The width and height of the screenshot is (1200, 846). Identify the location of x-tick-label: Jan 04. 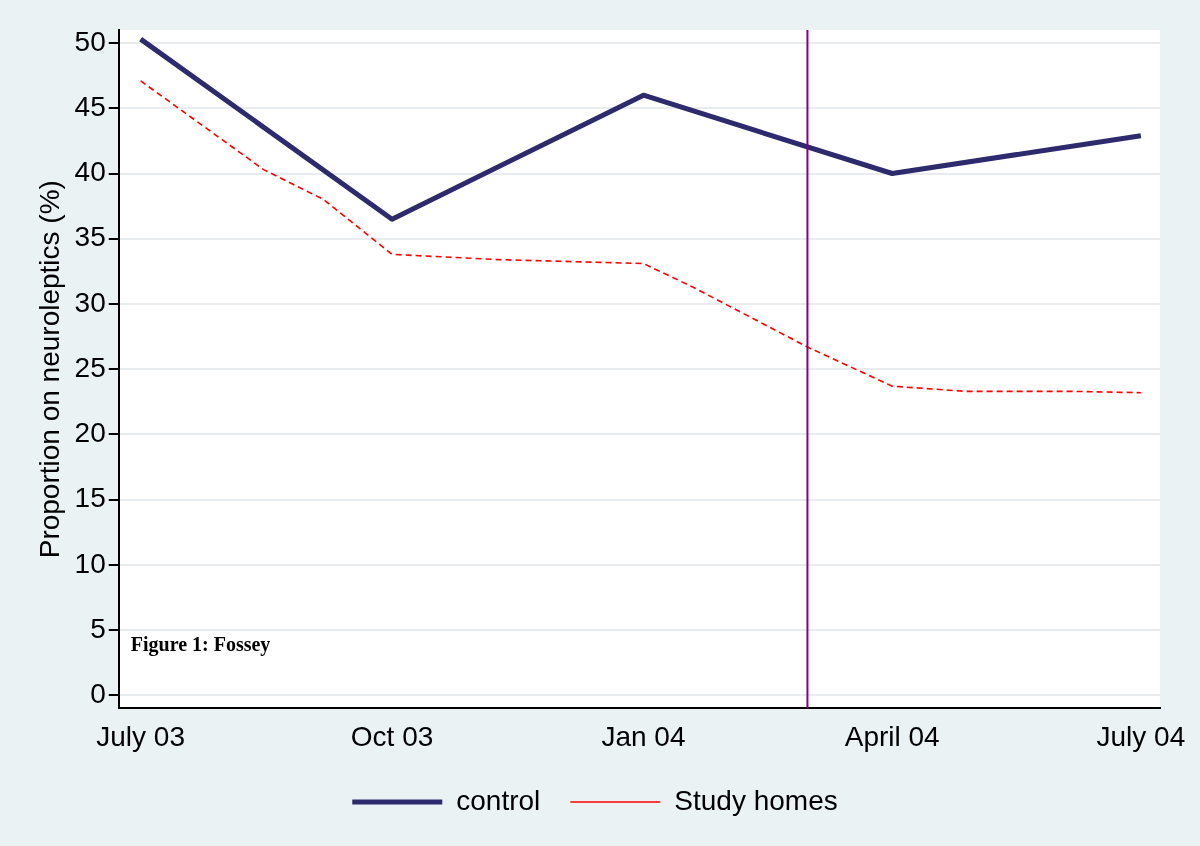
(643, 736).